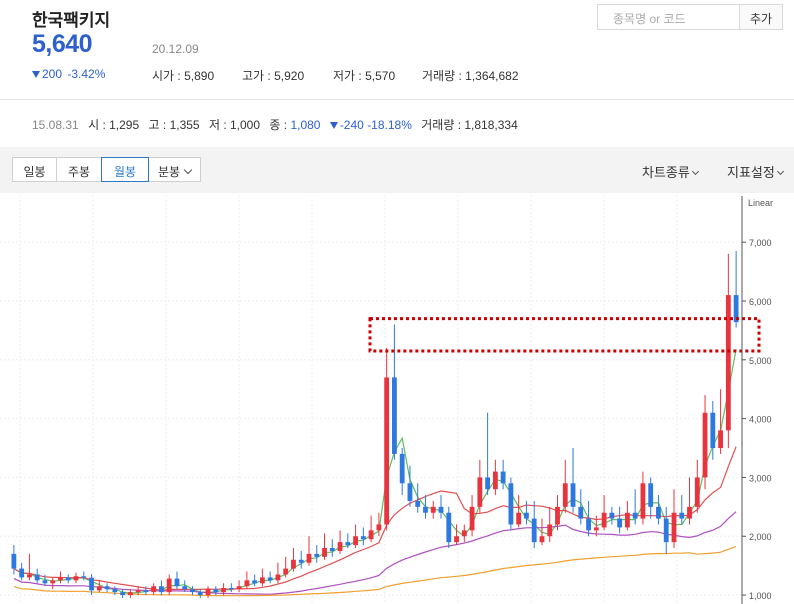 This screenshot has width=794, height=604. I want to click on low-value: 5,570, so click(380, 76).